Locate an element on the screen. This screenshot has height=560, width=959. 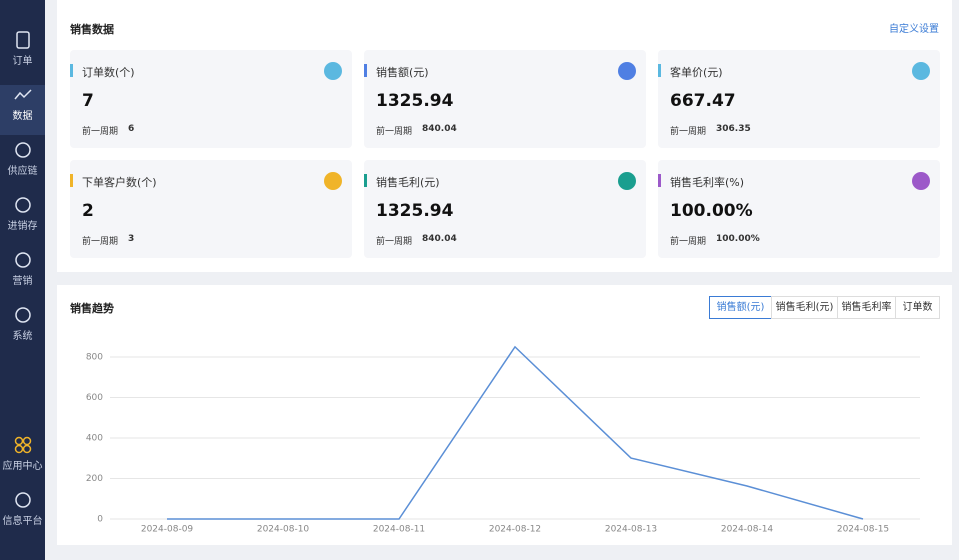
nav-label: 应用中心 is located at coordinates (22, 466).